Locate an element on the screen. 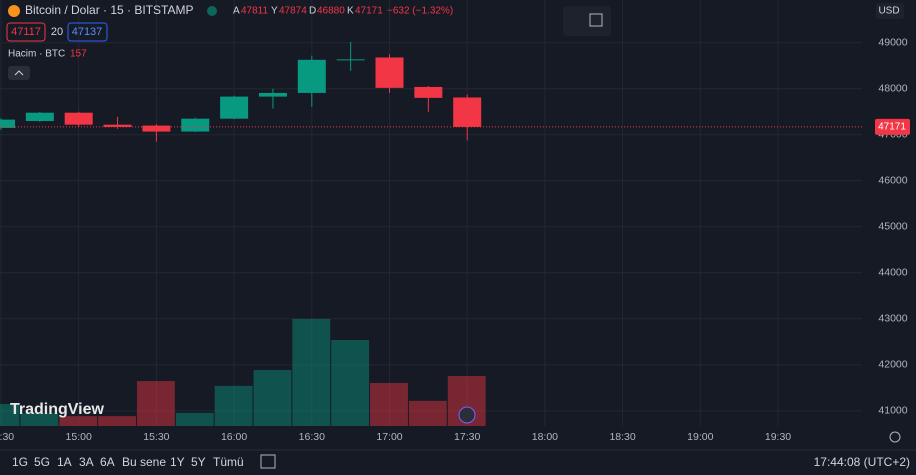 The image size is (916, 475). change: −632 (−1.32%) is located at coordinates (420, 11).